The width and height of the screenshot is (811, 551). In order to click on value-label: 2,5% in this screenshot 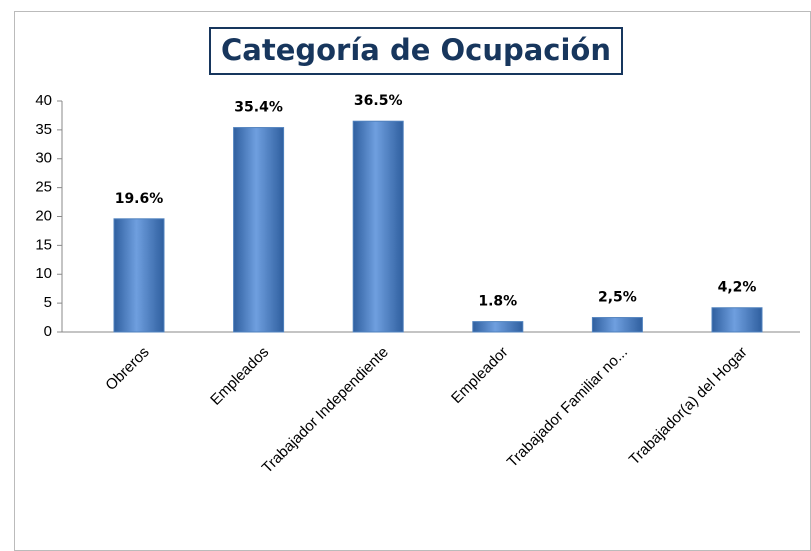, I will do `click(617, 298)`.